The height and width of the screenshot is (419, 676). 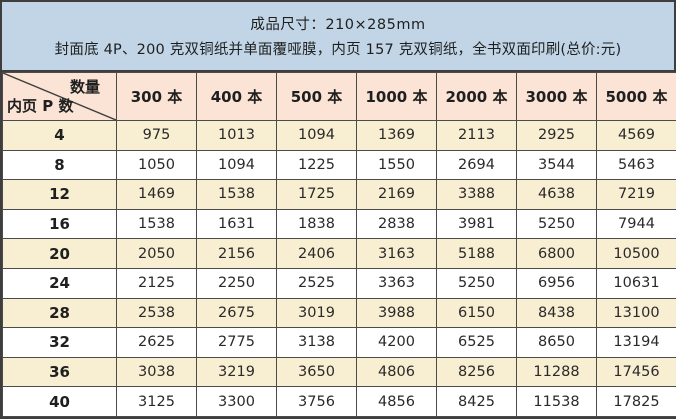 What do you see at coordinates (556, 194) in the screenshot?
I see `price-cell: 4638` at bounding box center [556, 194].